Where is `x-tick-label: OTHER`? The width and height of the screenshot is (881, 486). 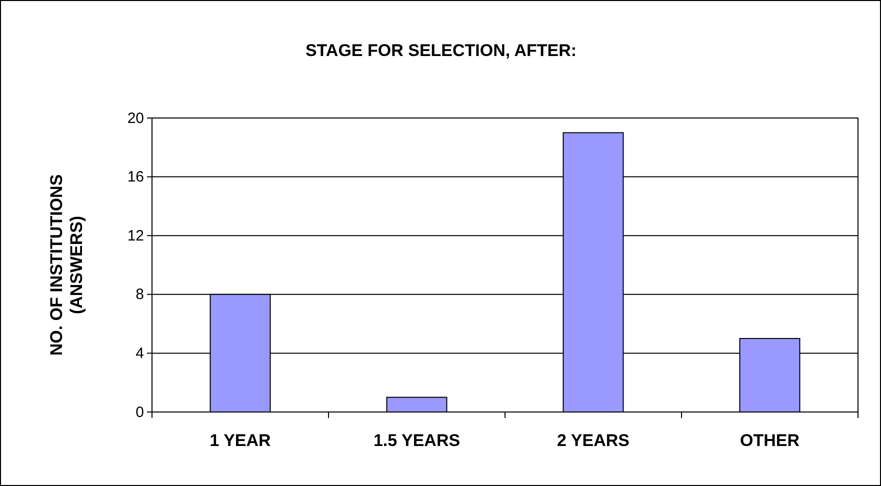
x-tick-label: OTHER is located at coordinates (770, 440).